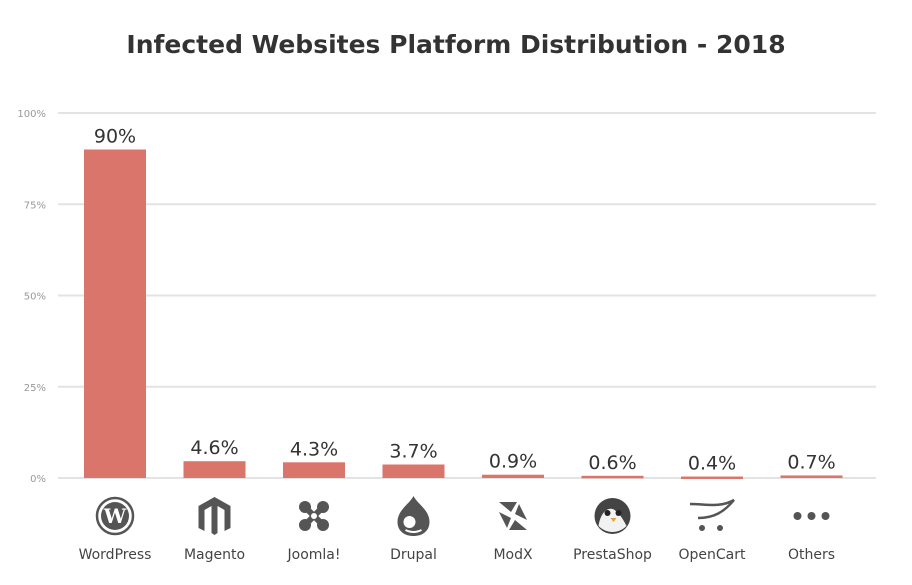 The height and width of the screenshot is (585, 912). What do you see at coordinates (314, 470) in the screenshot?
I see `bar-joomla` at bounding box center [314, 470].